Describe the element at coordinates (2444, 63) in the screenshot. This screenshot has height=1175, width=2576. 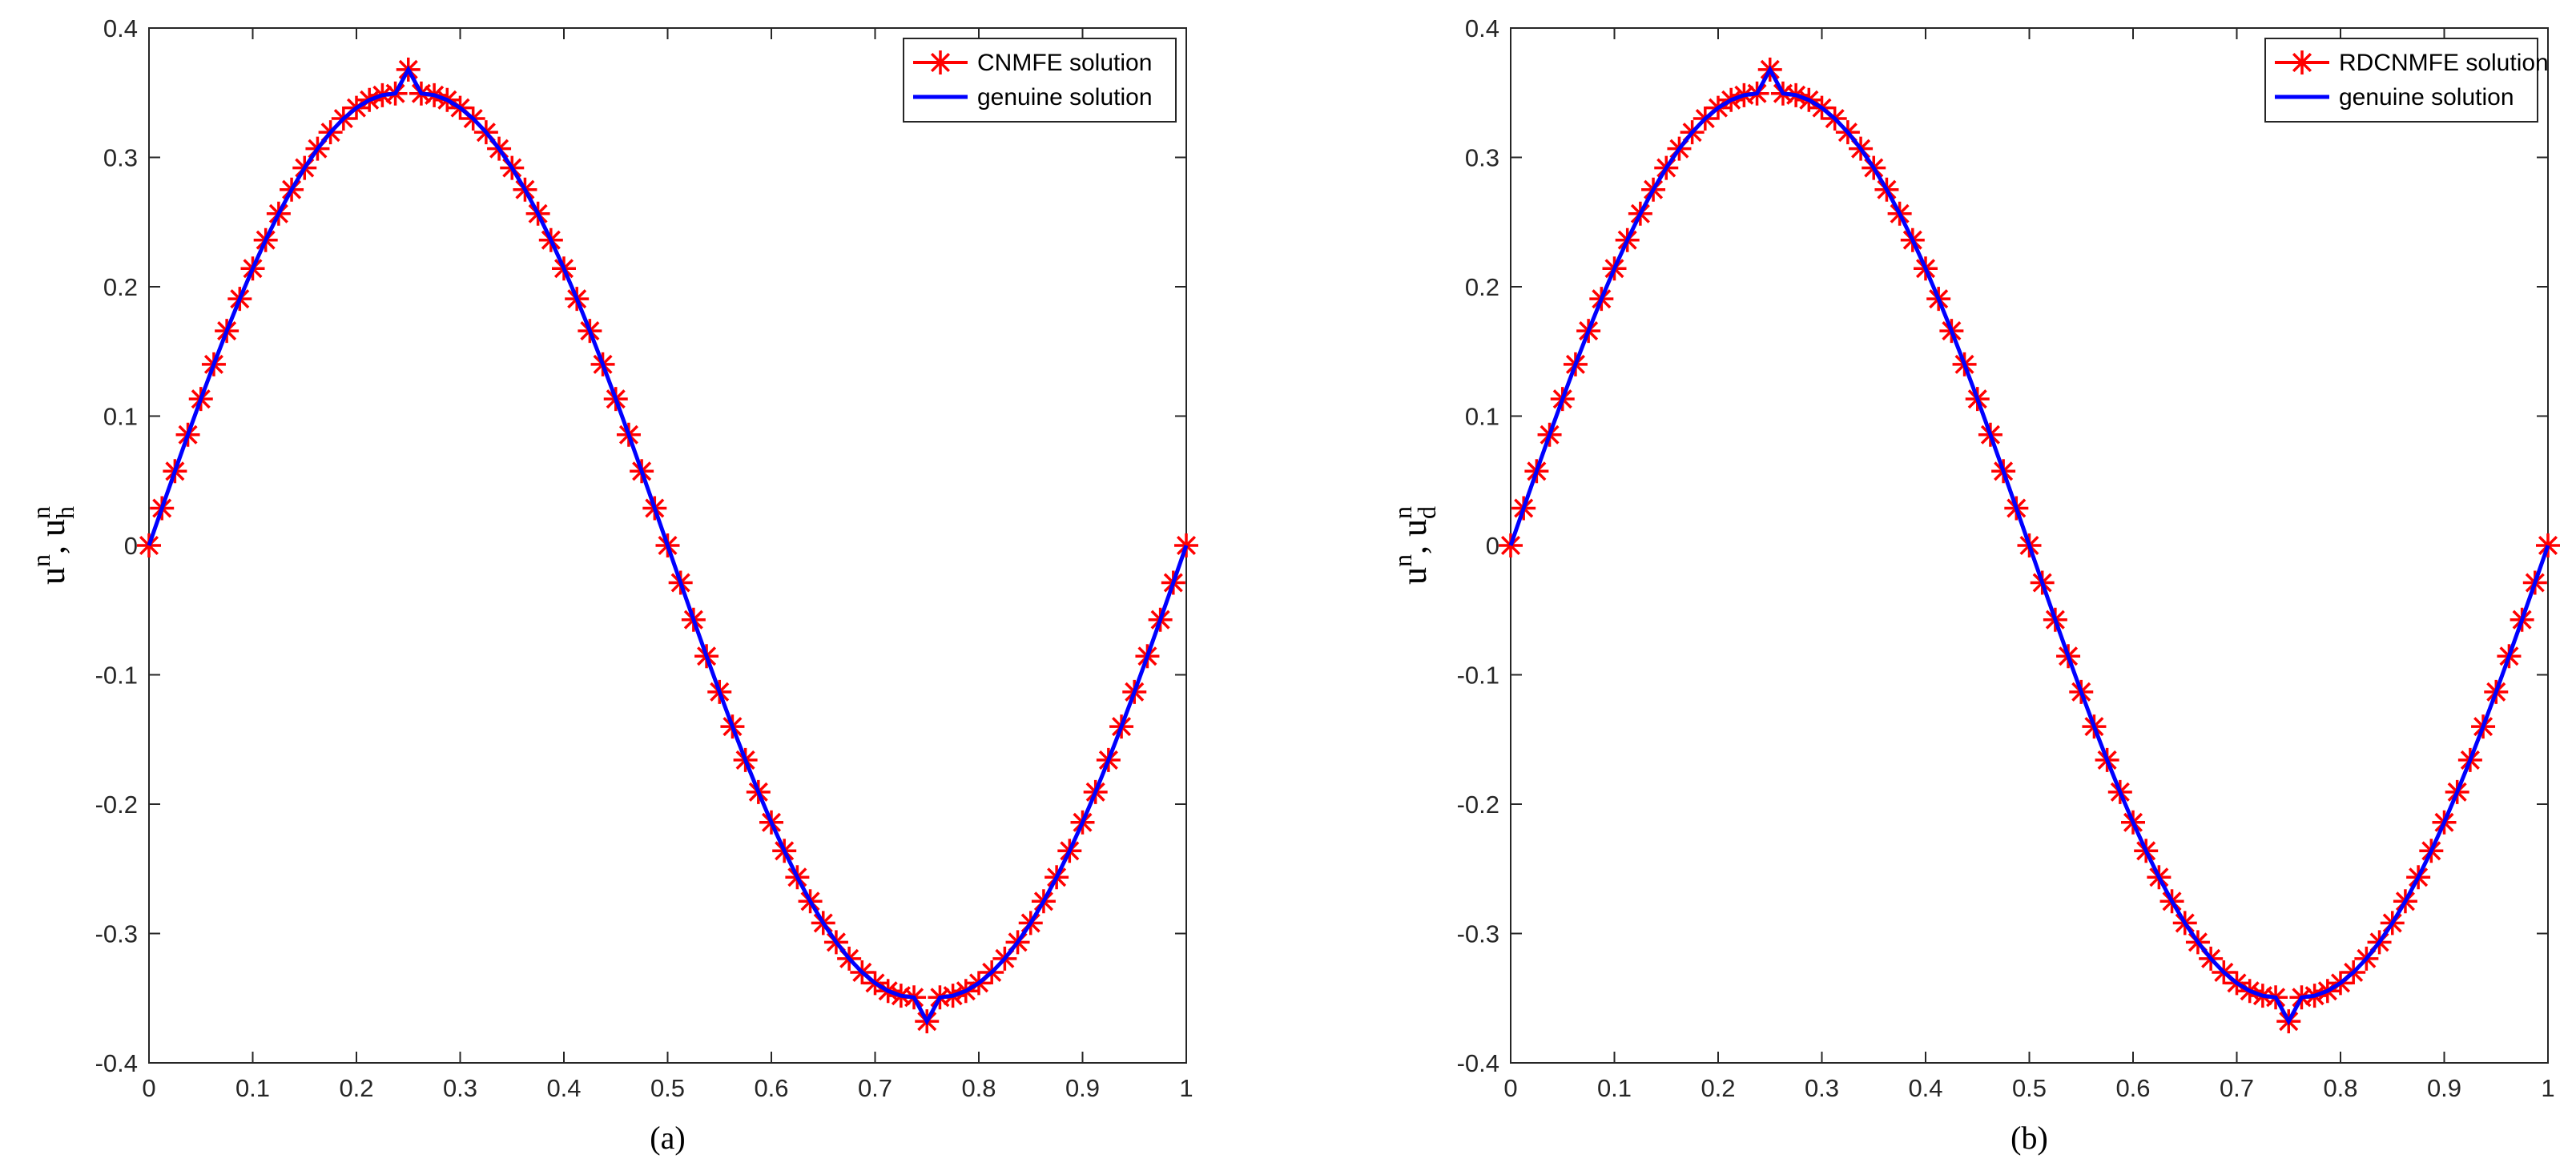
I see `legend-label-solution: RDCNMFE solution` at that location.